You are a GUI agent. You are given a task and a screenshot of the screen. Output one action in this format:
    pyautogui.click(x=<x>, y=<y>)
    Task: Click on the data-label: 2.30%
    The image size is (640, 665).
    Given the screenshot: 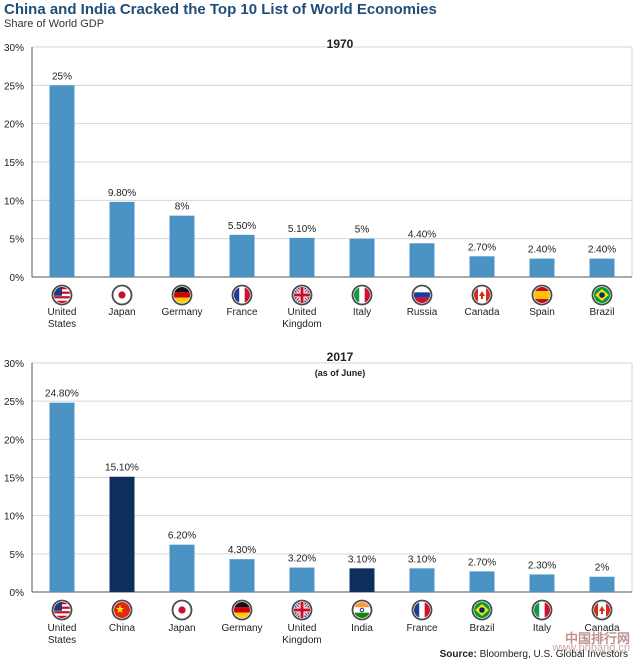 What is the action you would take?
    pyautogui.click(x=542, y=565)
    